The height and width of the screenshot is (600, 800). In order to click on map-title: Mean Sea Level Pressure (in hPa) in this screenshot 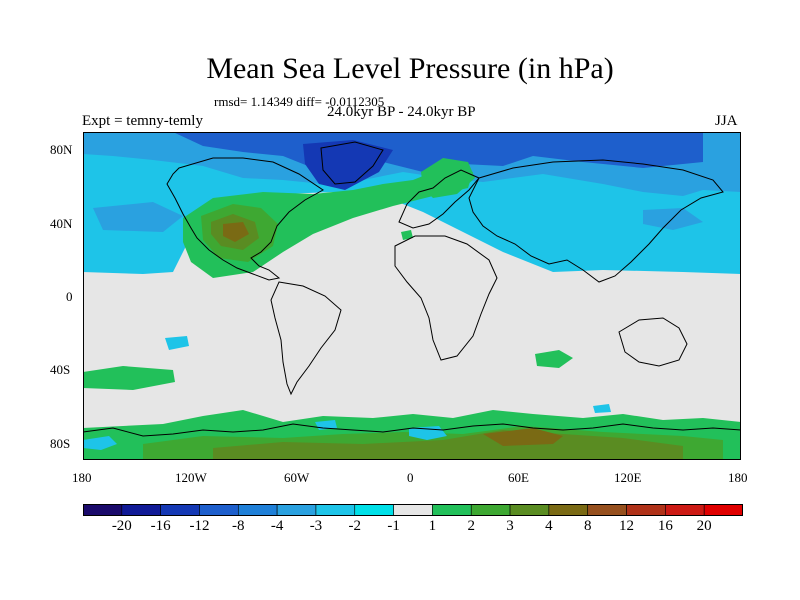, I will do `click(410, 68)`.